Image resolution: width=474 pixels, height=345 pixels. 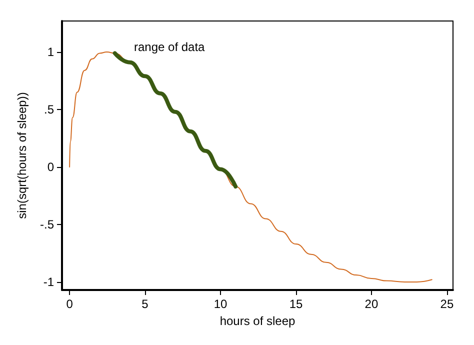 I want to click on y-tick-label: 0, so click(x=50, y=167).